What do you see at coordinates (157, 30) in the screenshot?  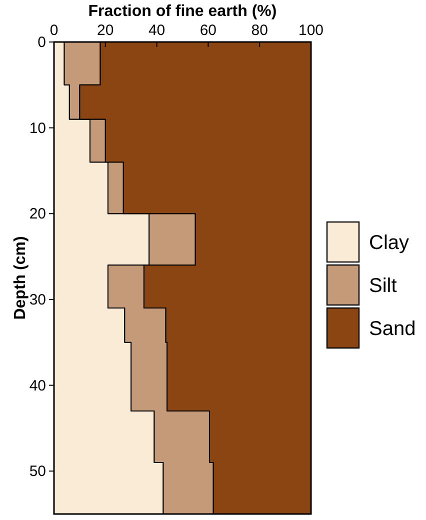 I see `x-tick-label: 40` at bounding box center [157, 30].